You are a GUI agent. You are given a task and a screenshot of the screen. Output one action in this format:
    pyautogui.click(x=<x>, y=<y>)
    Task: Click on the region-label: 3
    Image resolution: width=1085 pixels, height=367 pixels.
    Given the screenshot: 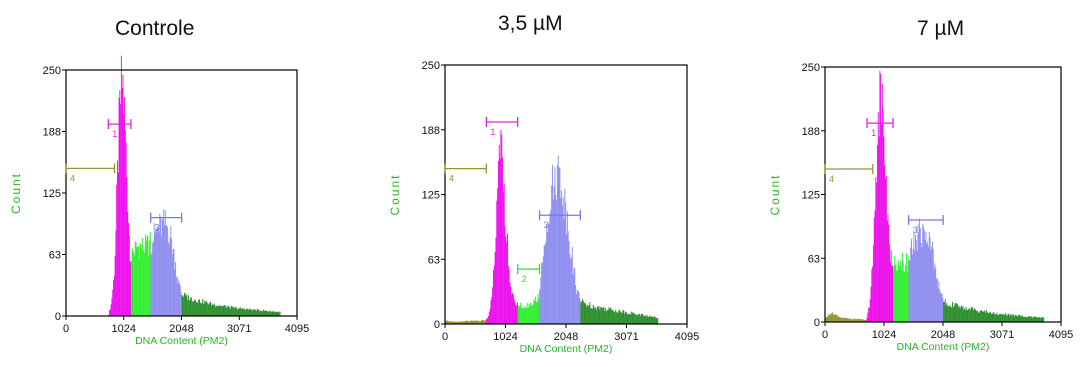 What is the action you would take?
    pyautogui.click(x=915, y=230)
    